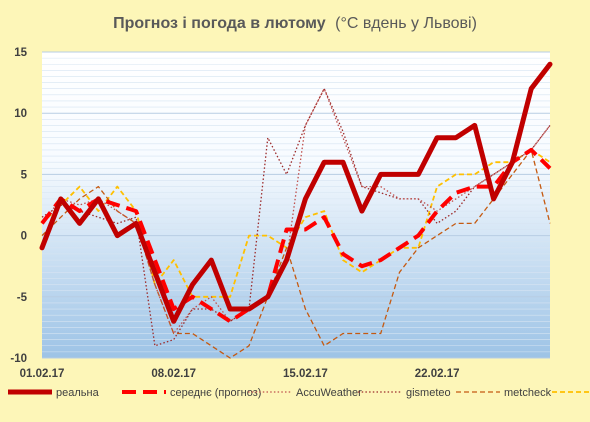 The width and height of the screenshot is (590, 422). Describe the element at coordinates (437, 374) in the screenshot. I see `x-tick-label: 22.02.17` at that location.